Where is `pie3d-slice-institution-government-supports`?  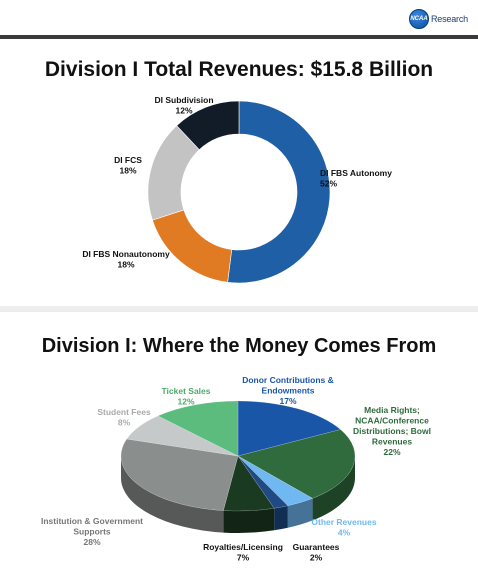
pie3d-slice-institution-government-supports is located at coordinates (179, 474).